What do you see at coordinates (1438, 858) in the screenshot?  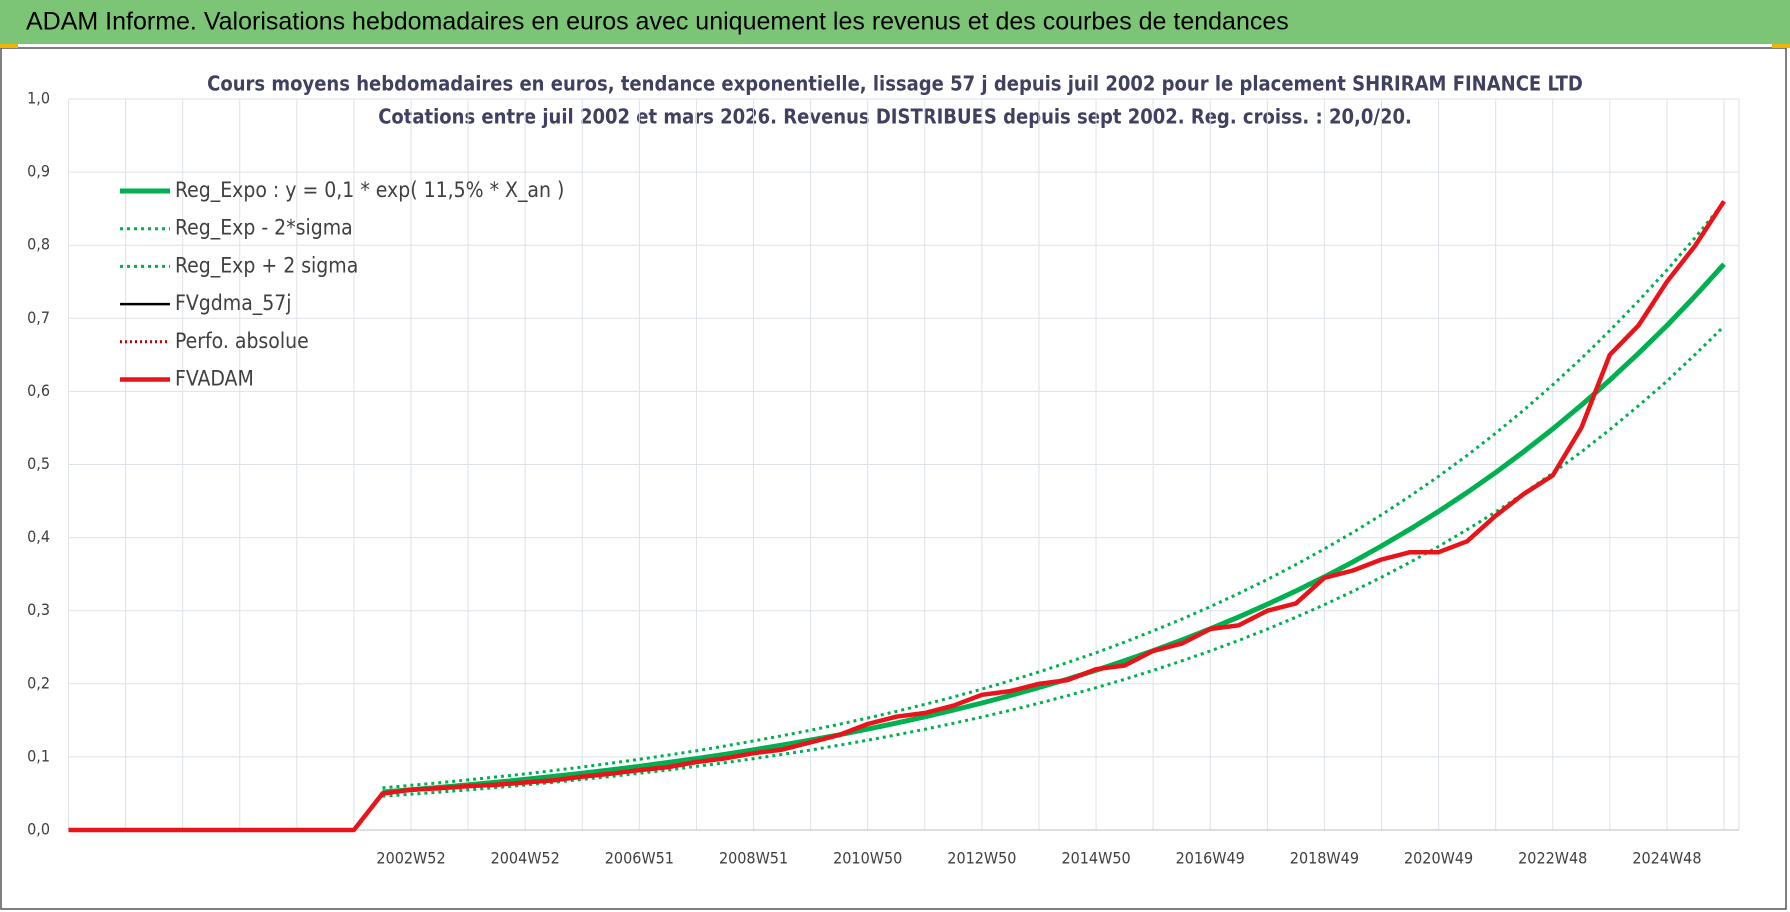 I see `x-tick-label: 2020W49` at bounding box center [1438, 858].